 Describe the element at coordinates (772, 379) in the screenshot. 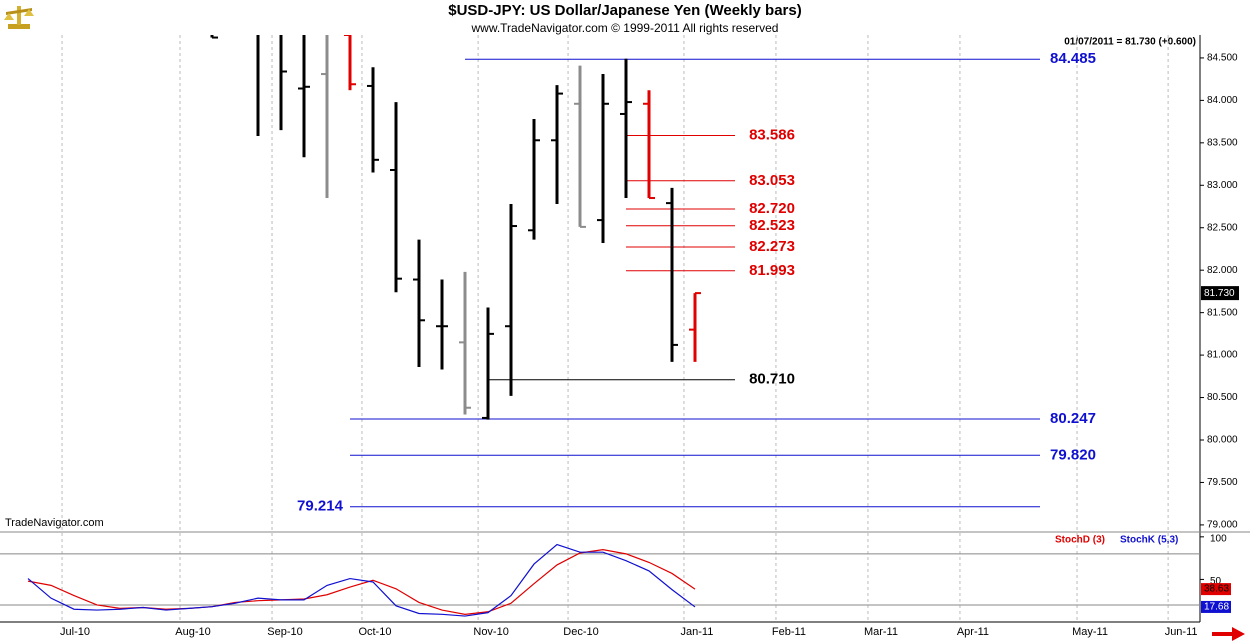

I see `level-label: 80.710` at that location.